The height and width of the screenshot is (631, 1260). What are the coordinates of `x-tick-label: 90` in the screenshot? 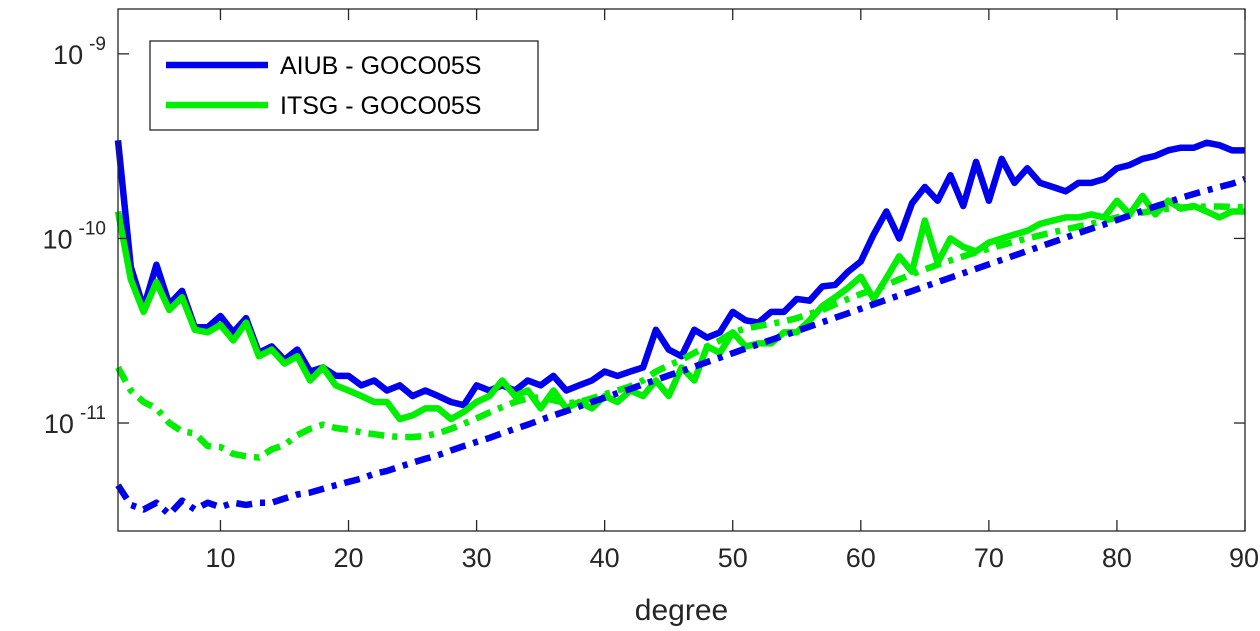 It's located at (1244, 558).